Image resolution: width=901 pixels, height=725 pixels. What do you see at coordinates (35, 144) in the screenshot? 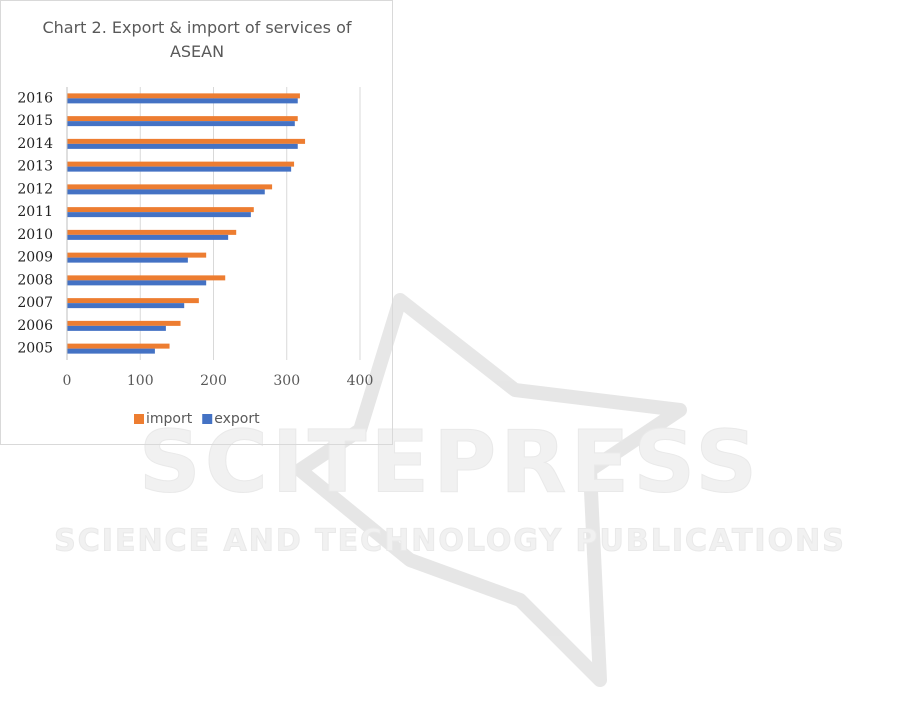
I see `y-tick-label: 2014` at bounding box center [35, 144].